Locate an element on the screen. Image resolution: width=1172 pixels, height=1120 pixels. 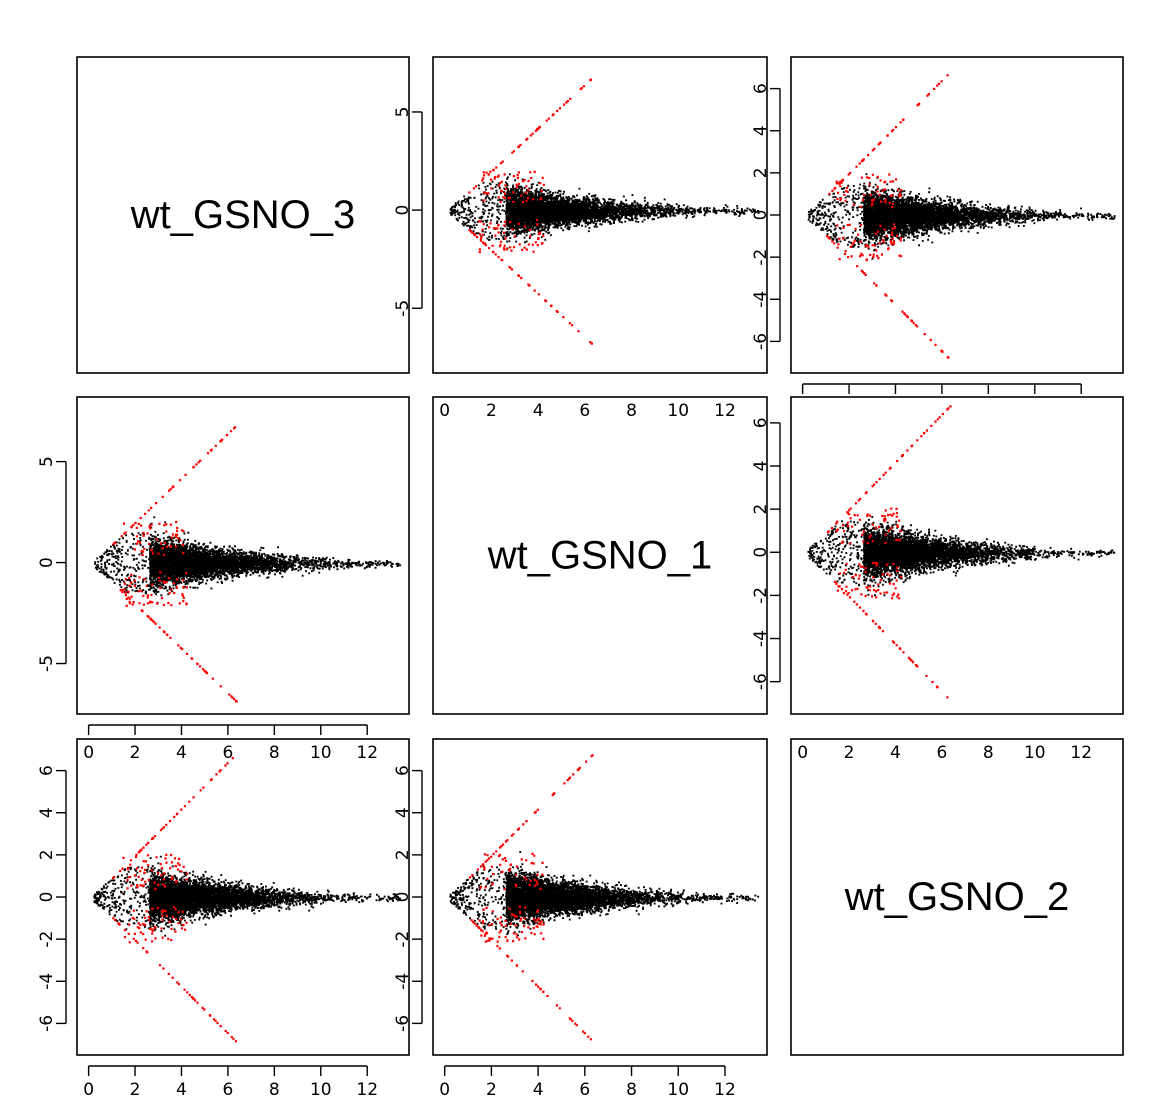
panel-points-r2c1 is located at coordinates (604, 897).